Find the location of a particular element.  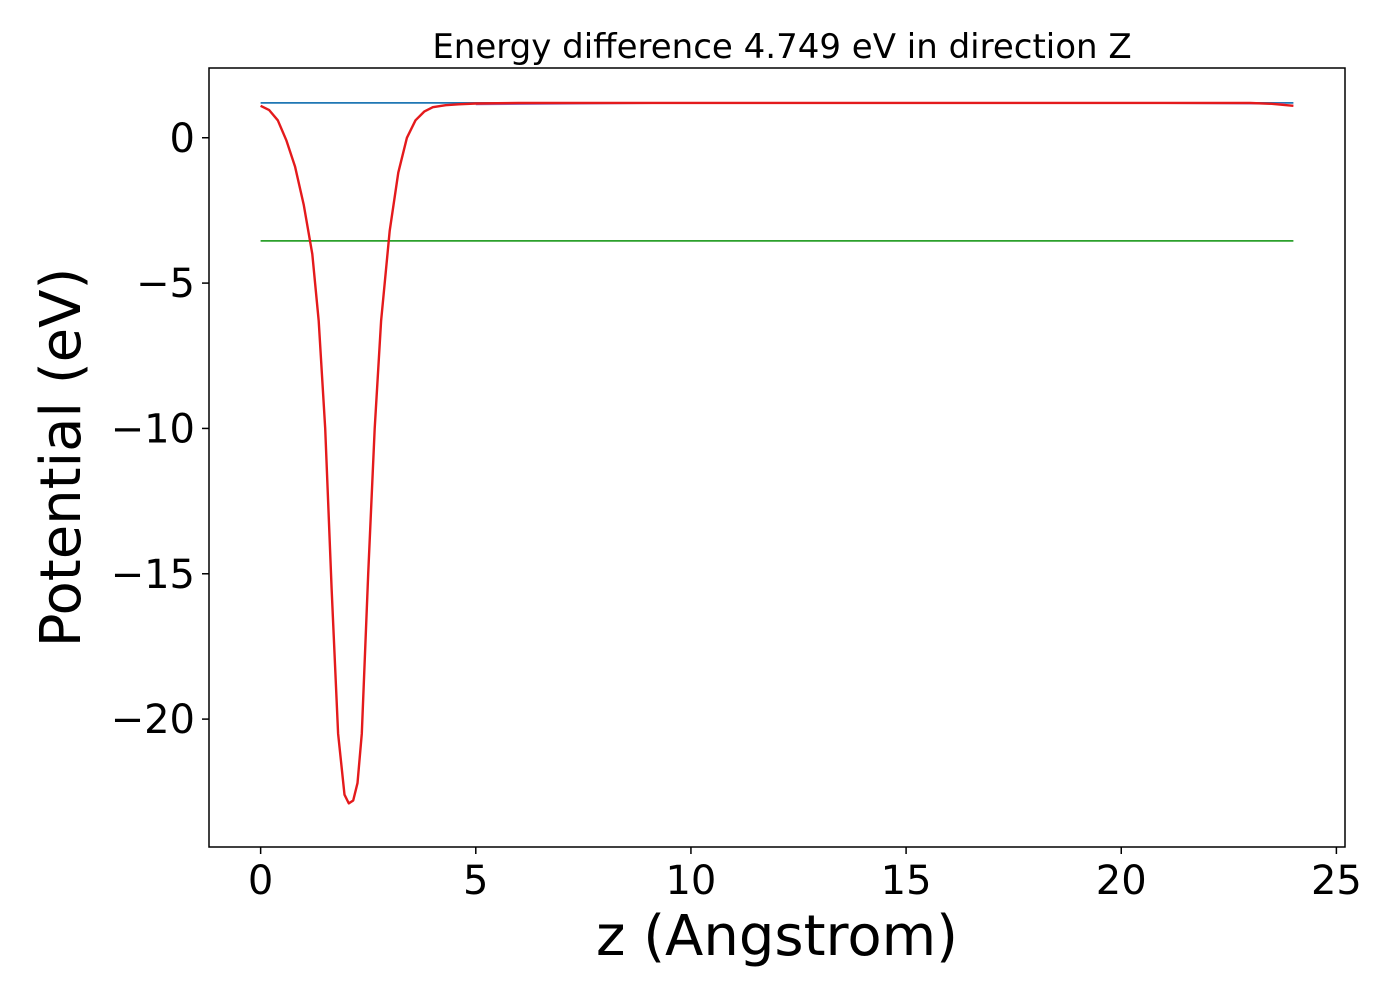

x-tick-label: 10 is located at coordinates (690, 881).